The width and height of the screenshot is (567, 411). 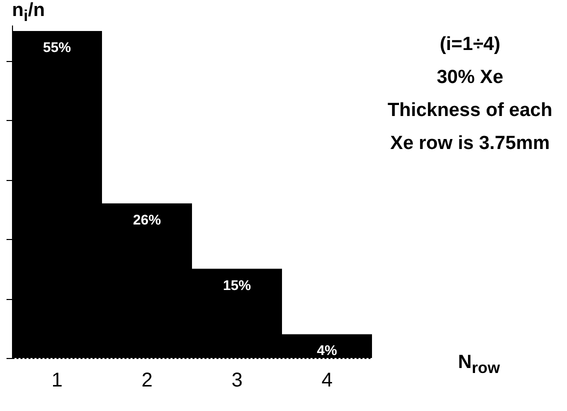 What do you see at coordinates (470, 78) in the screenshot?
I see `text: 30% Xe` at bounding box center [470, 78].